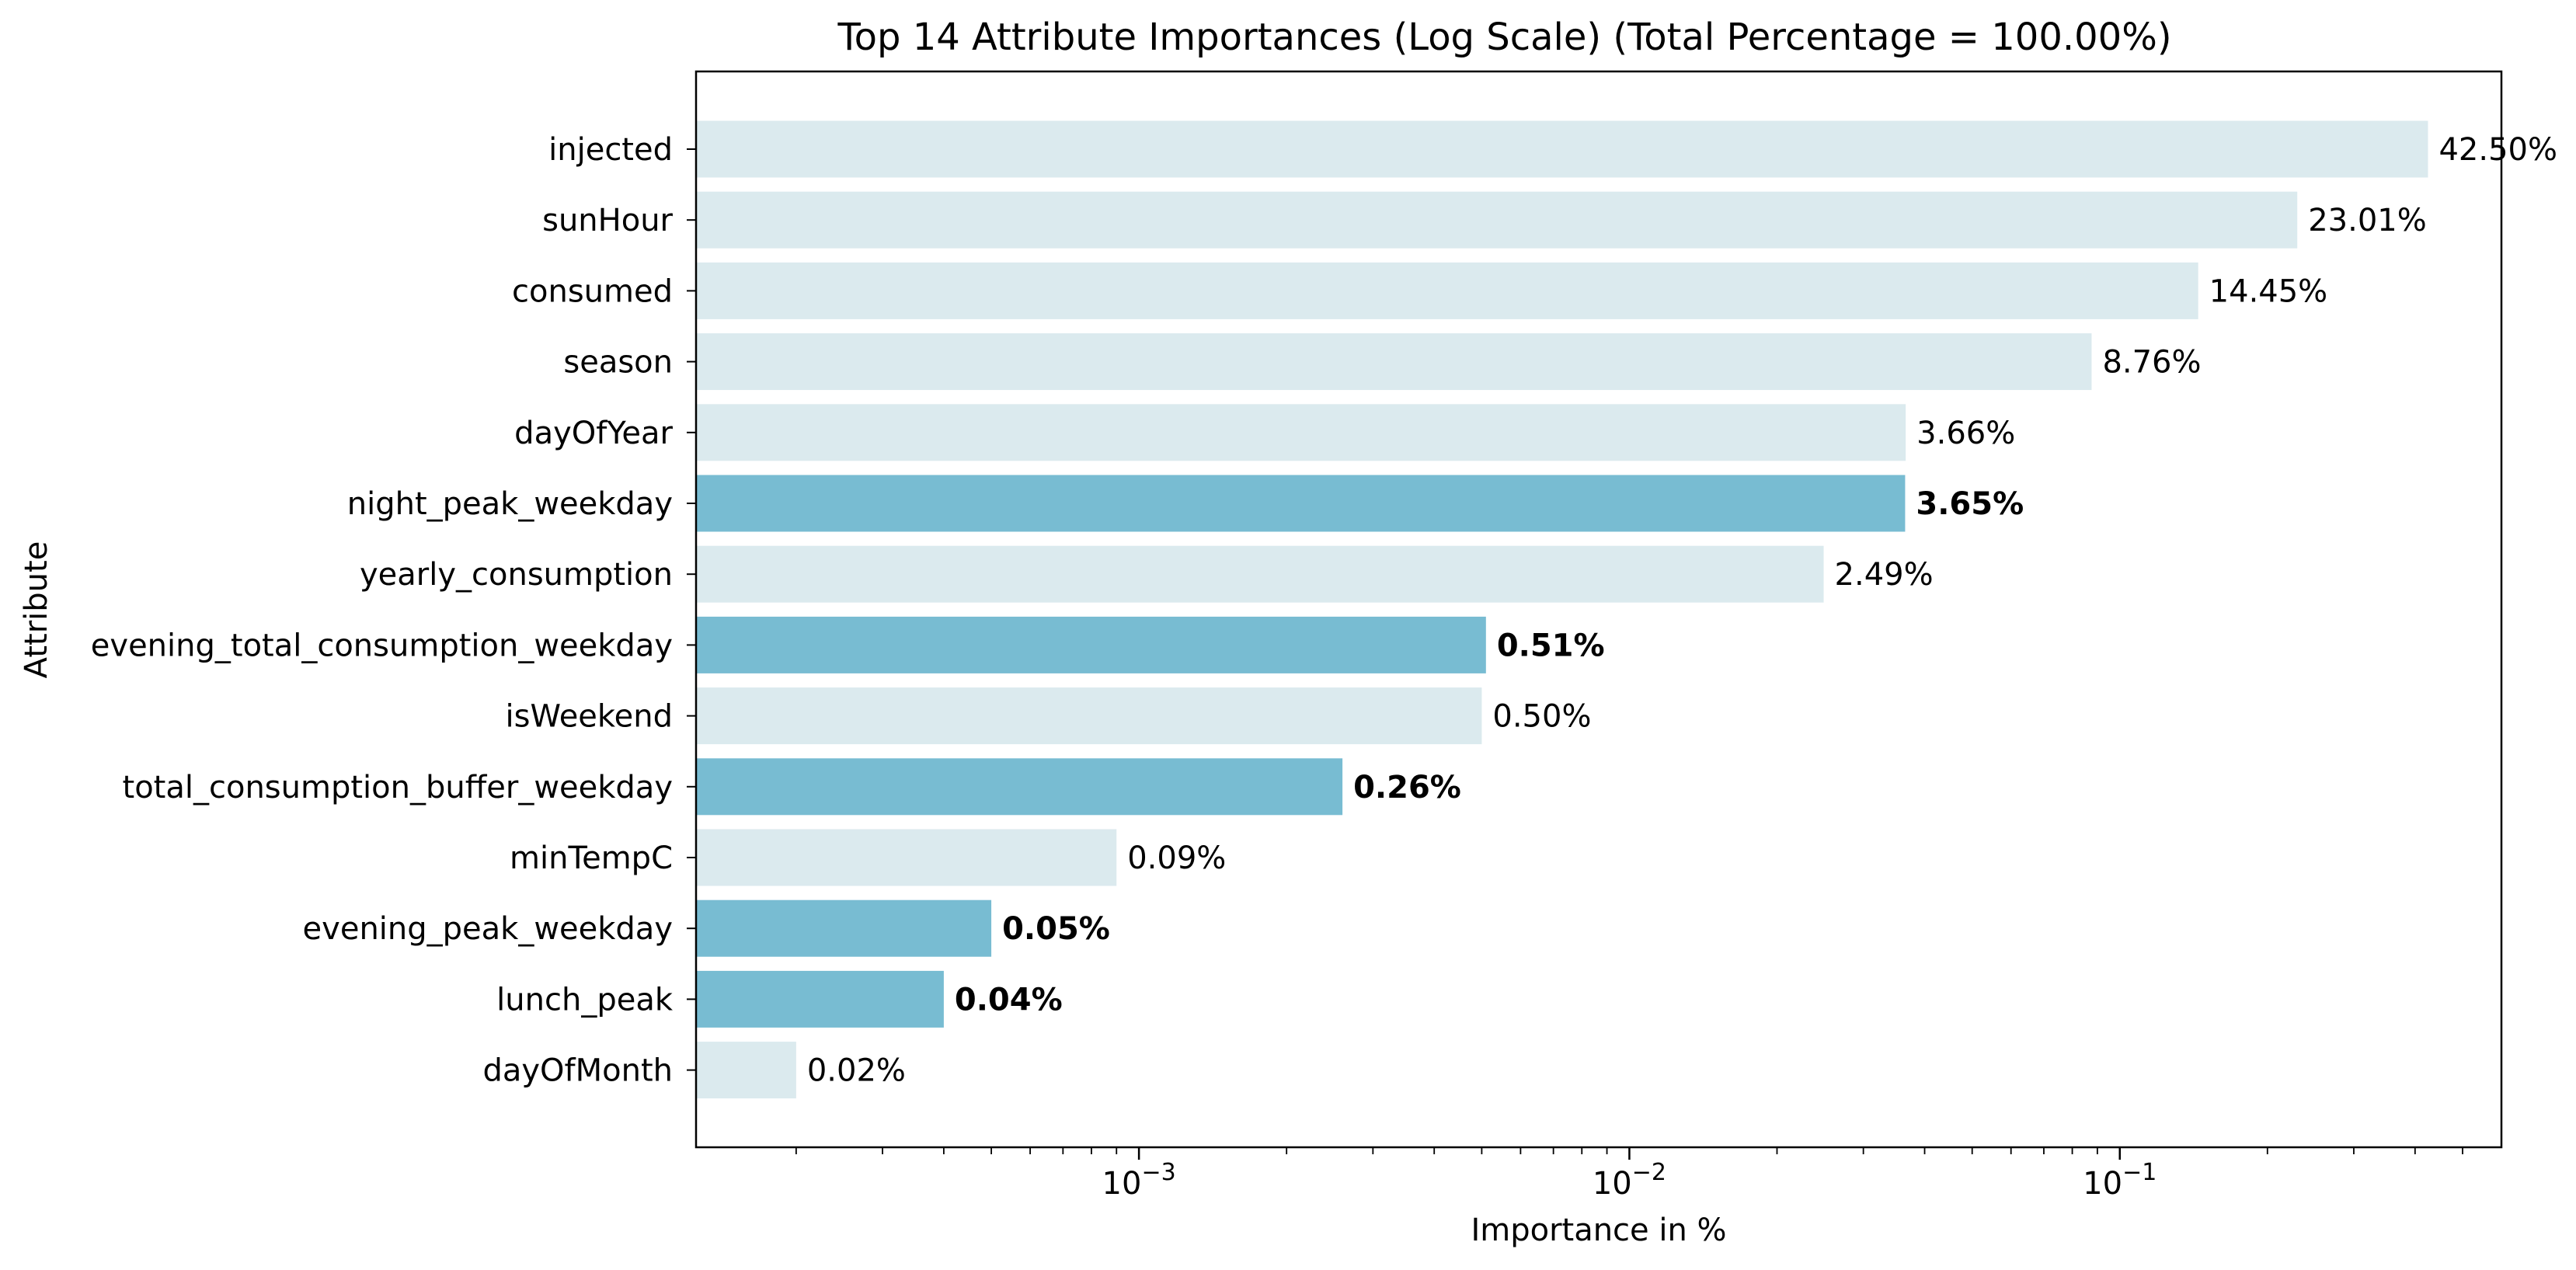 The height and width of the screenshot is (1270, 2576). Describe the element at coordinates (1970, 504) in the screenshot. I see `value-label: 3.65%` at that location.